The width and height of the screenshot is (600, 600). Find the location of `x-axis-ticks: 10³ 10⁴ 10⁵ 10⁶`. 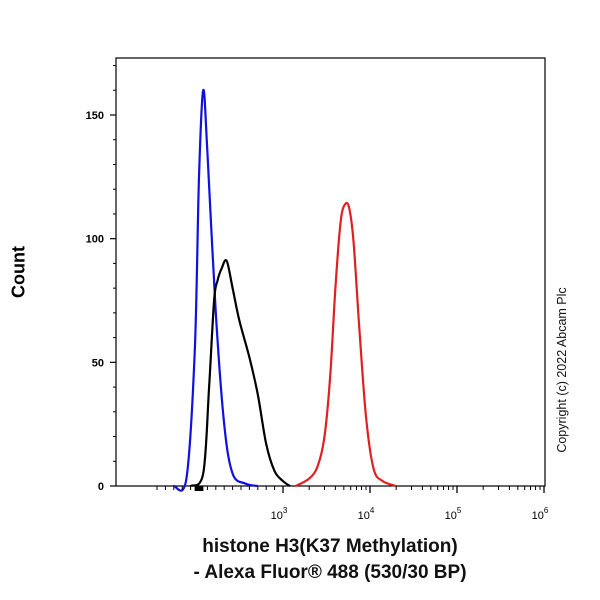

x-axis-ticks: 10³ 10⁴ 10⁵ 10⁶ is located at coordinates (352, 504).